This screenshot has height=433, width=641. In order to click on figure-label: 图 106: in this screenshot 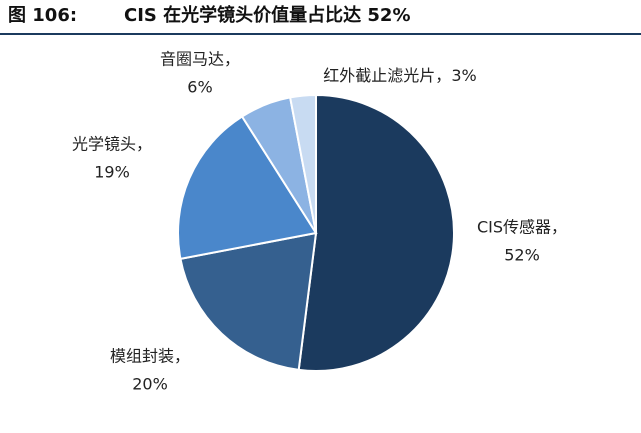, I will do `click(42, 15)`.